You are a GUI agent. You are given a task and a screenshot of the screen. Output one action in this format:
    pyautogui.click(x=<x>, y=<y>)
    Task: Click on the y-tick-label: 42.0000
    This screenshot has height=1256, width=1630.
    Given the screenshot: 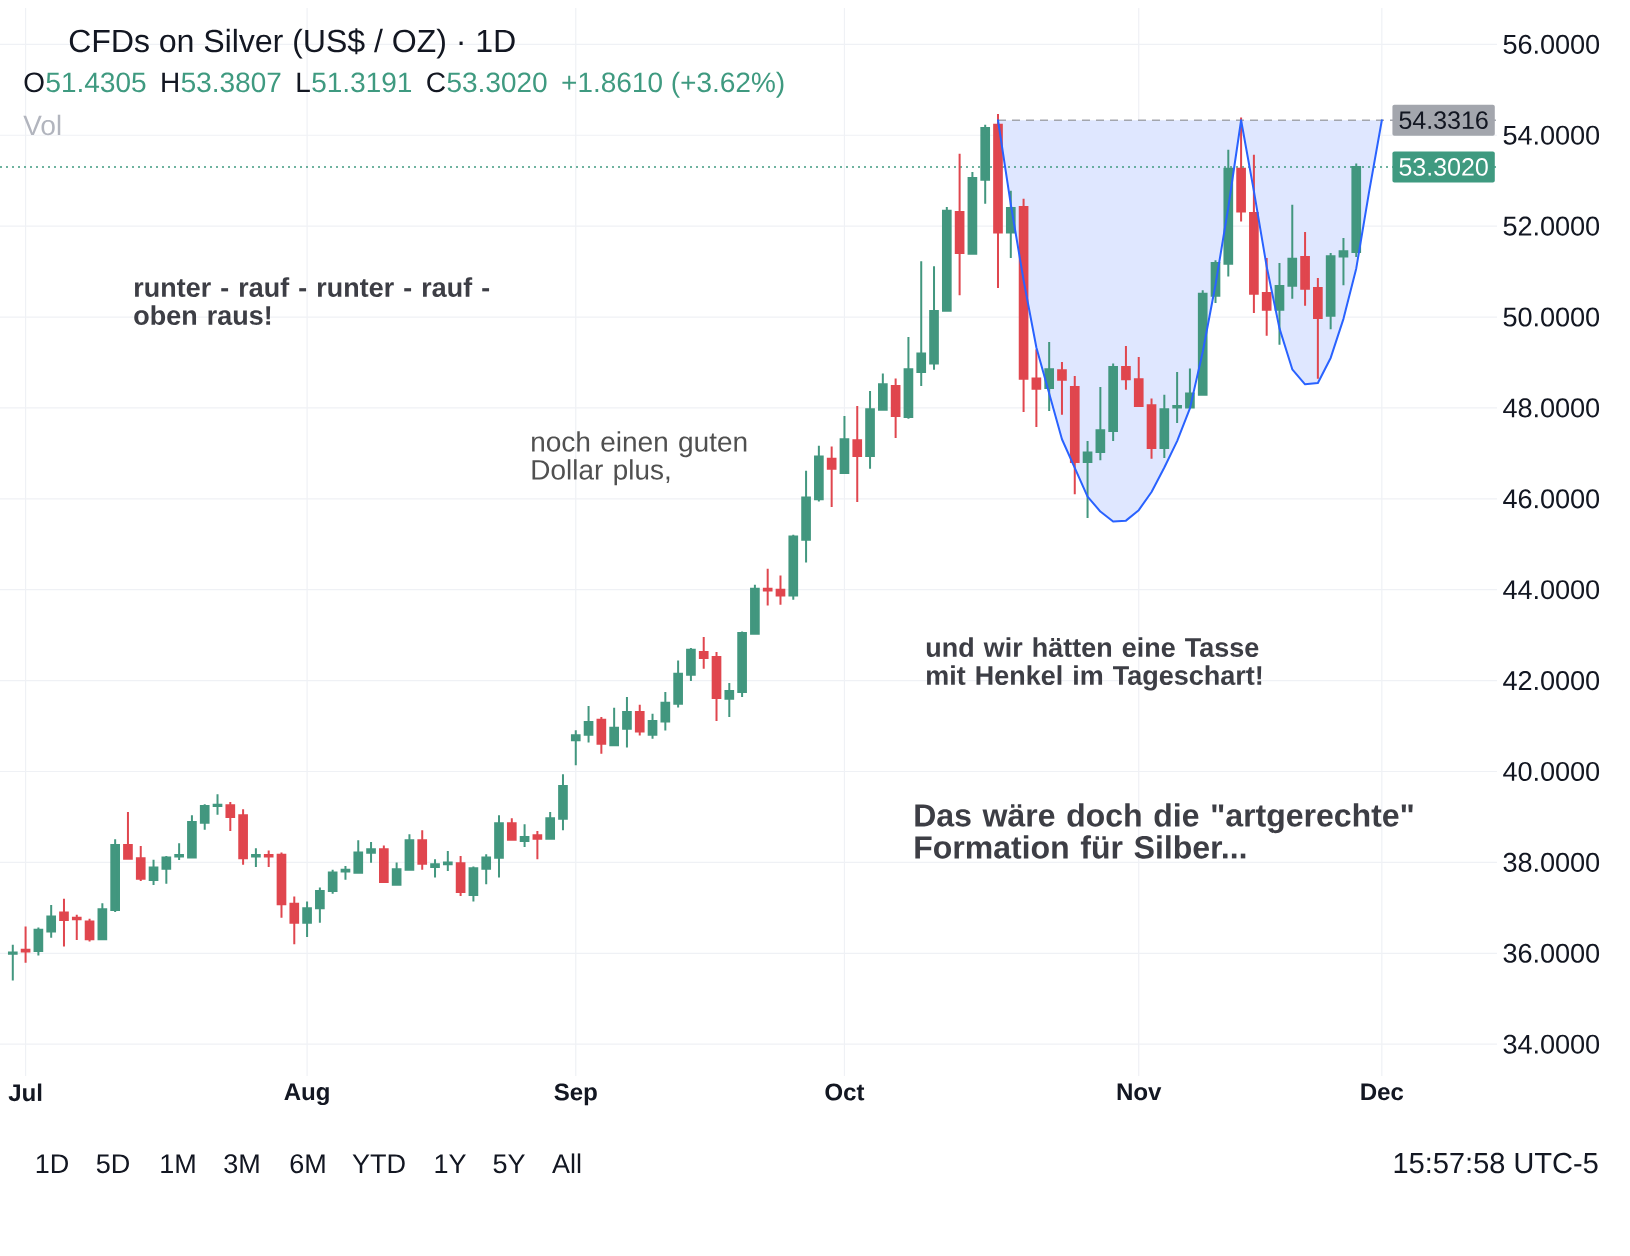 What is the action you would take?
    pyautogui.click(x=1551, y=681)
    